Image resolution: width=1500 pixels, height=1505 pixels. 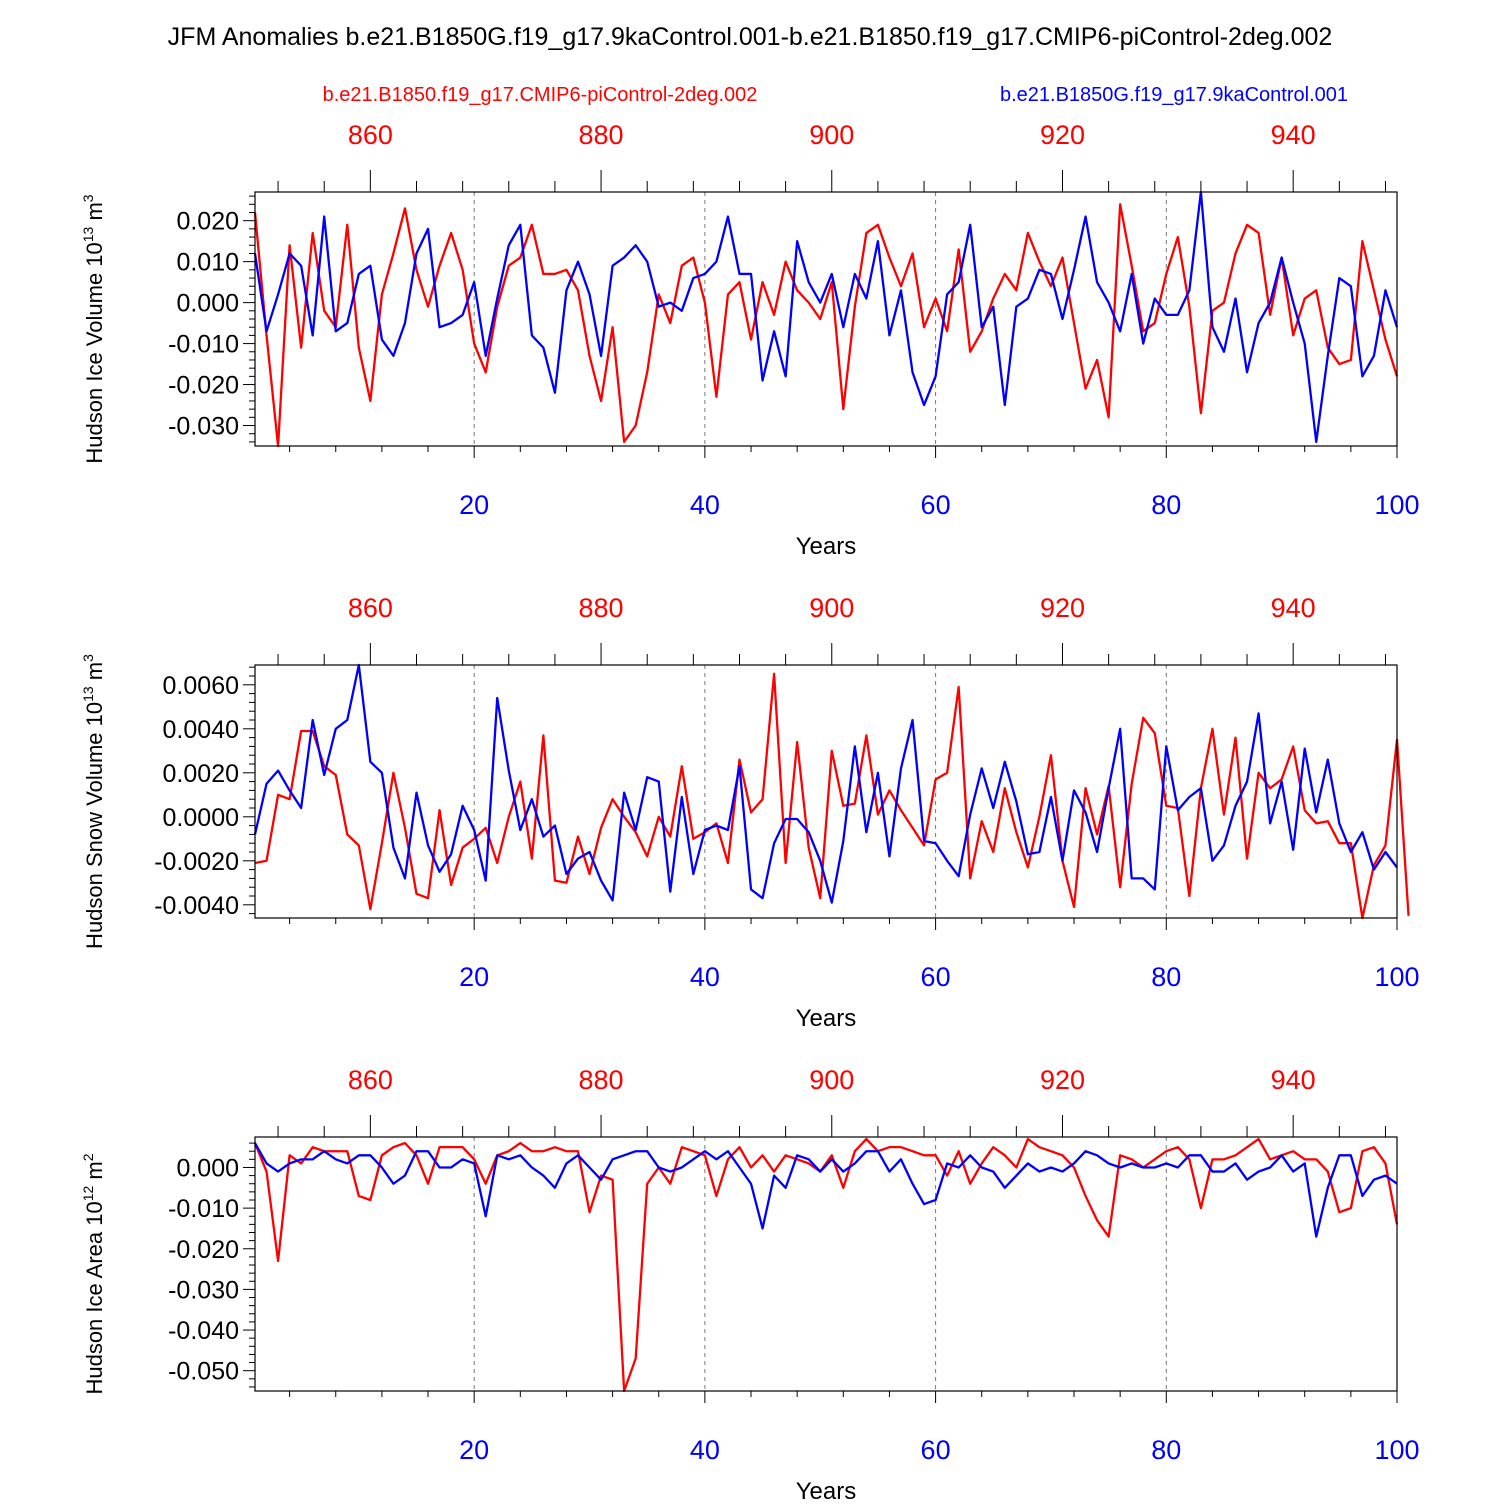 What do you see at coordinates (88, 1157) in the screenshot?
I see `y-axis-label-exponent: 2` at bounding box center [88, 1157].